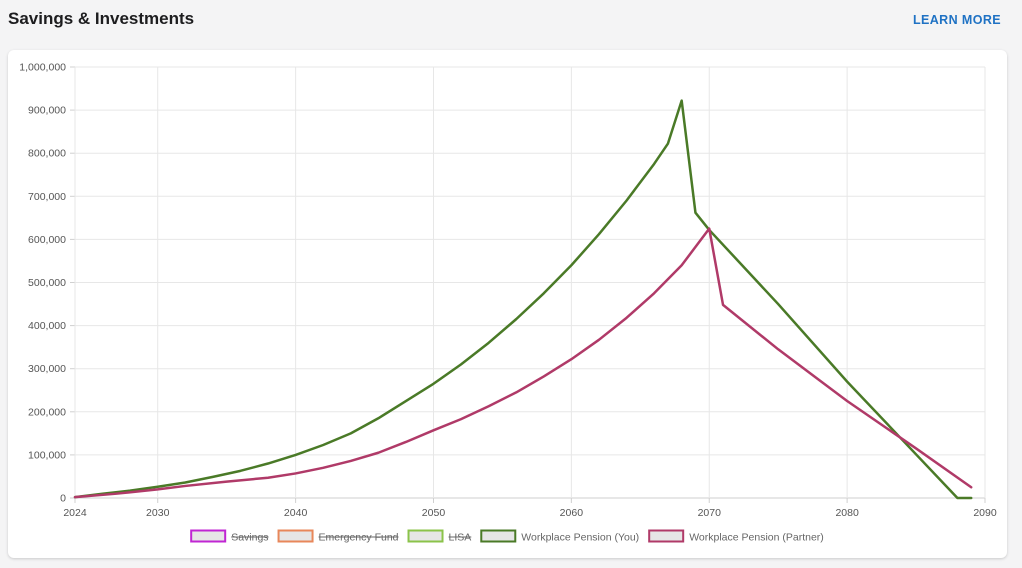  What do you see at coordinates (434, 513) in the screenshot?
I see `x-tick-label: 2050` at bounding box center [434, 513].